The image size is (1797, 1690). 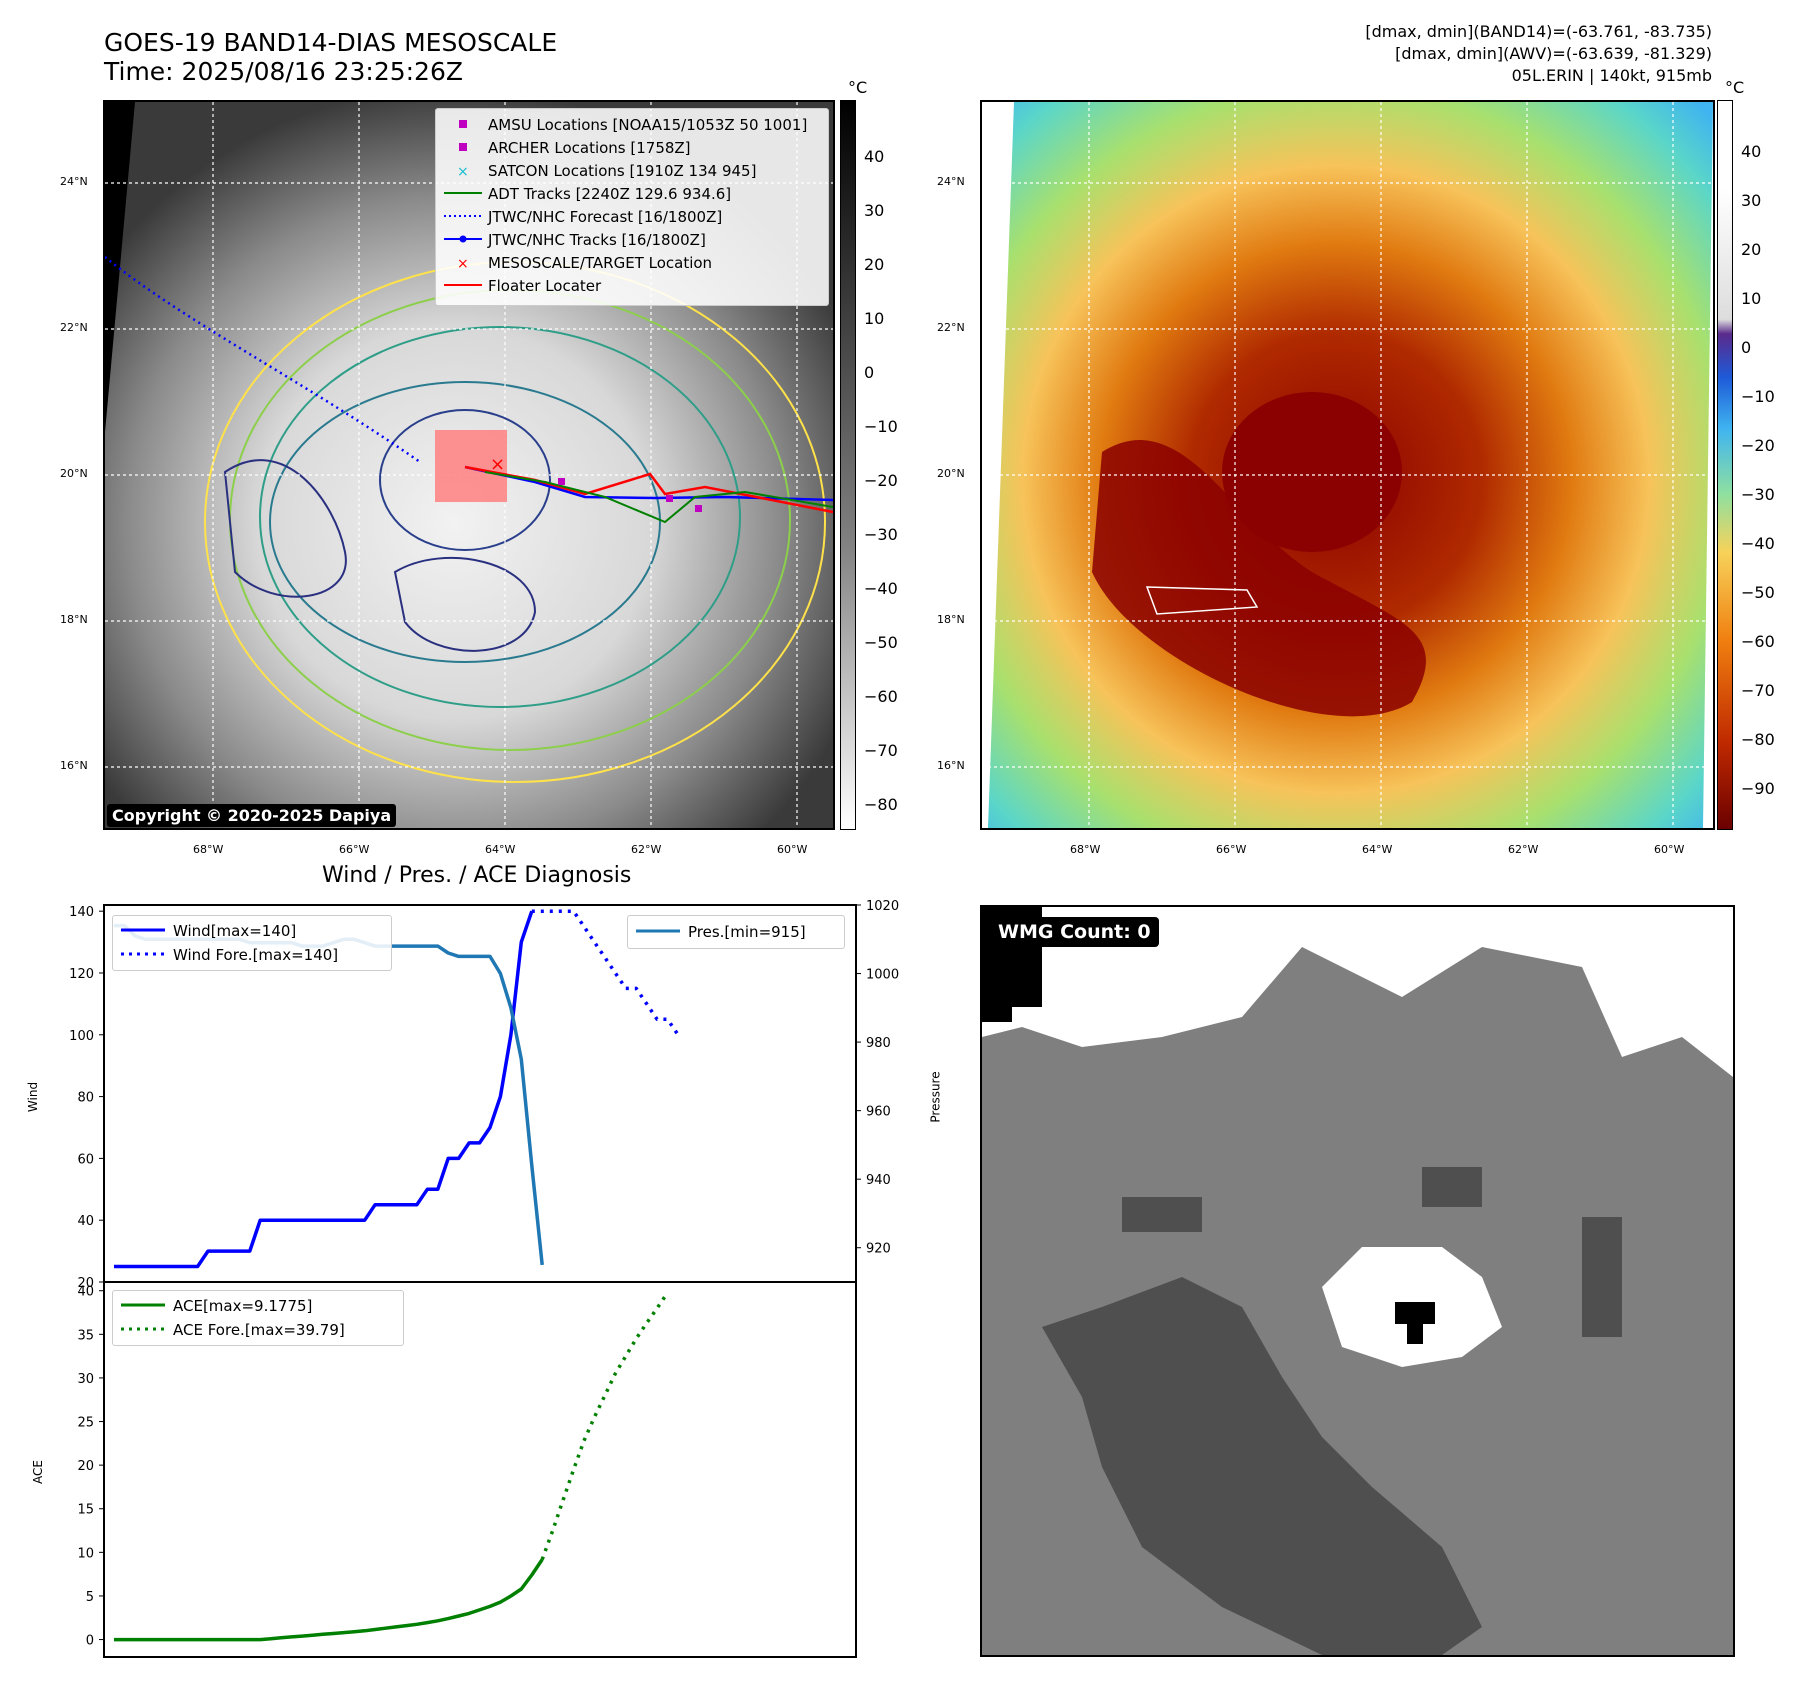 What do you see at coordinates (1553, 53) in the screenshot?
I see `stats-line-2: [dmax, dmin](AWV)=(-63.639, -81.329)` at bounding box center [1553, 53].